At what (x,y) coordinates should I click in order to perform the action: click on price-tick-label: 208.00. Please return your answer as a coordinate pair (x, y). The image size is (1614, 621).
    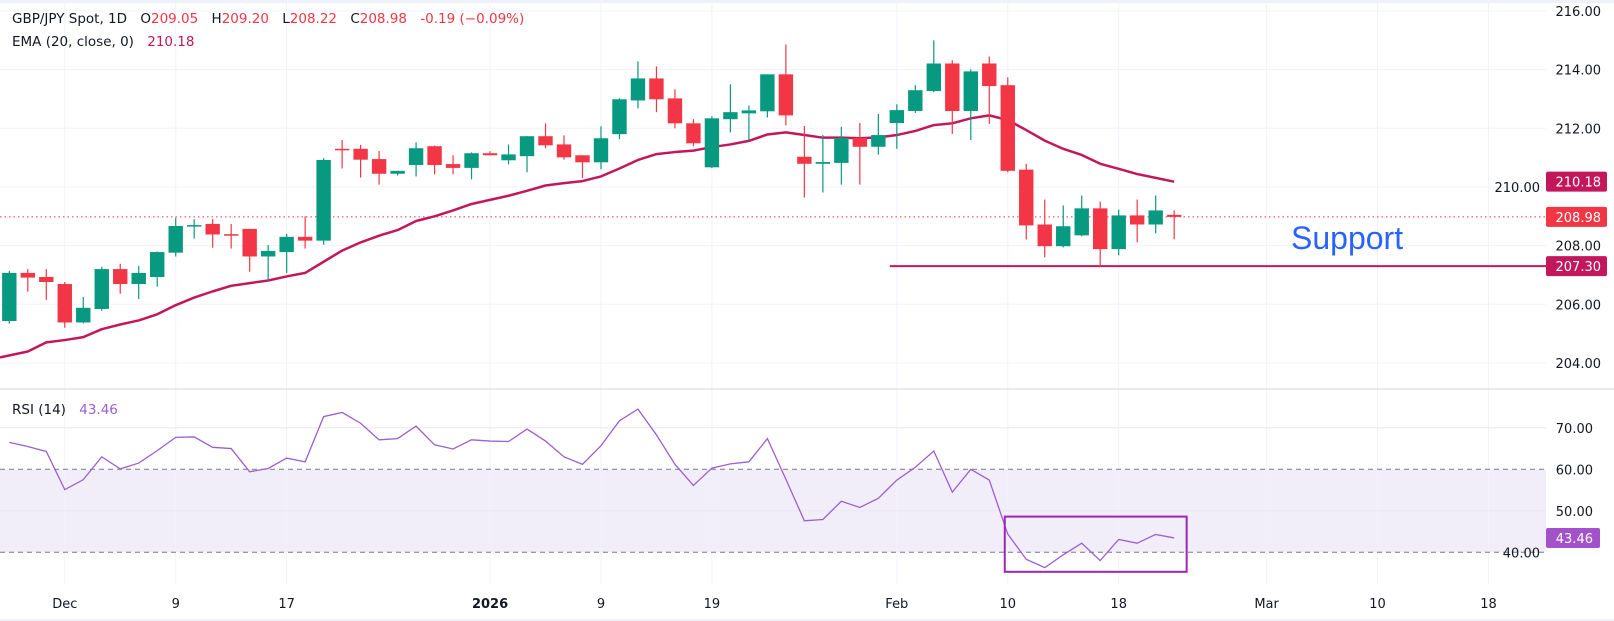
    Looking at the image, I should click on (1579, 247).